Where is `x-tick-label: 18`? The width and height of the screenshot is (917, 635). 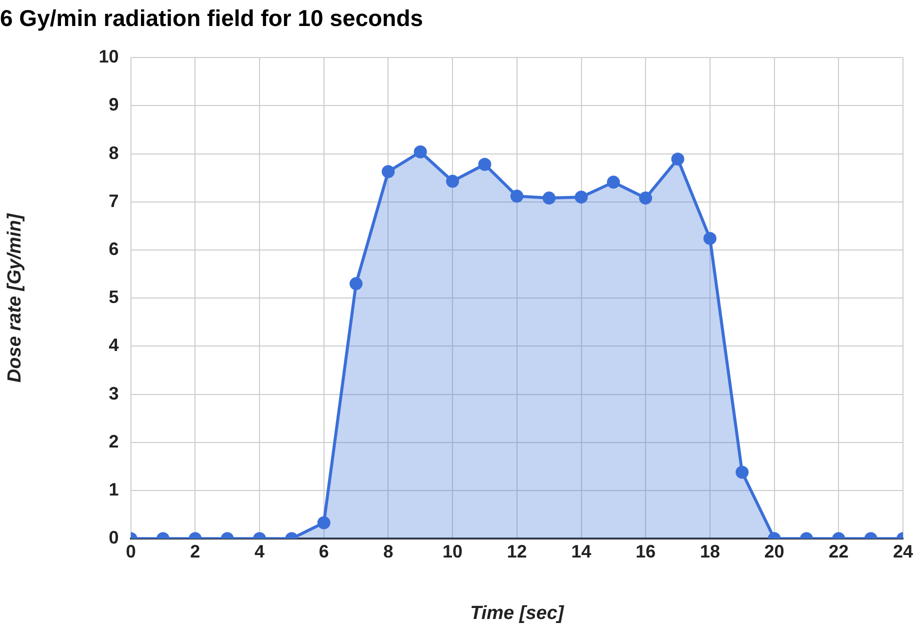
x-tick-label: 18 is located at coordinates (710, 551).